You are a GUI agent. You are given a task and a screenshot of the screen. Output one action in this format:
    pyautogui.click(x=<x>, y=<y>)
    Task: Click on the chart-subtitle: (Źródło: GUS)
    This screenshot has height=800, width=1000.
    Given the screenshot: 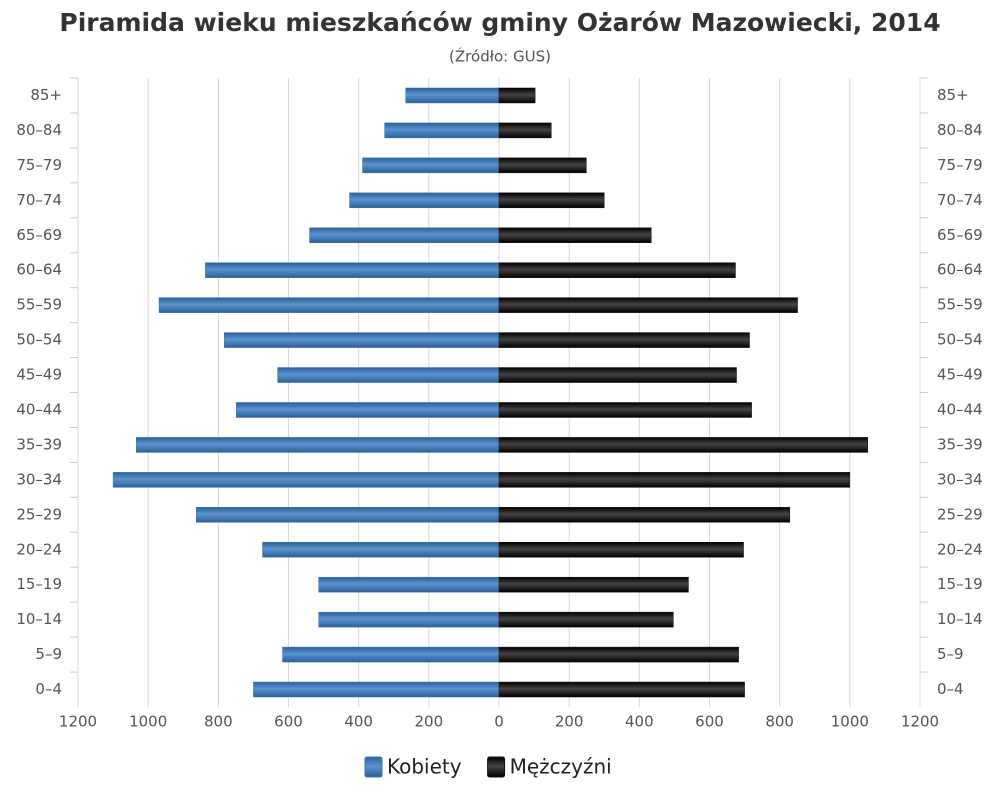 What is the action you would take?
    pyautogui.click(x=500, y=56)
    